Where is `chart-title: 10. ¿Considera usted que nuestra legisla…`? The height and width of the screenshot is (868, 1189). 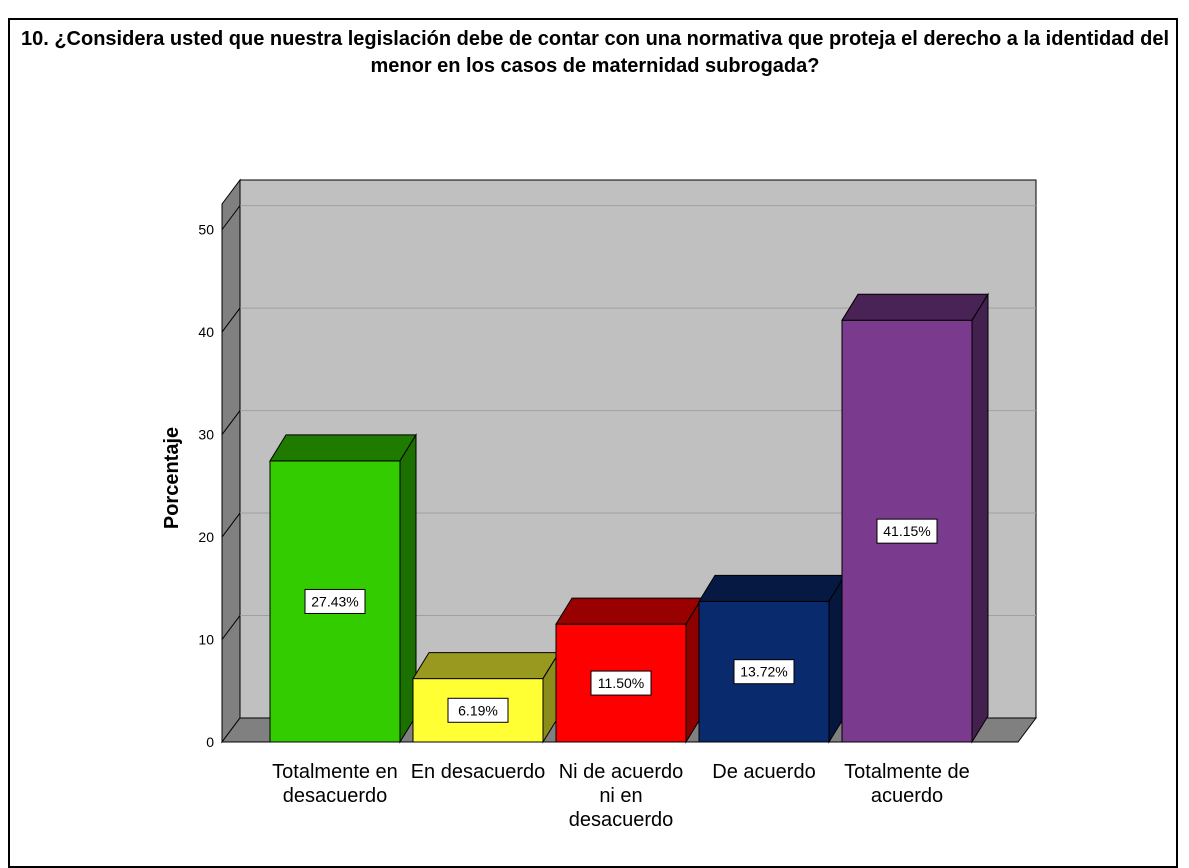
chart-title: 10. ¿Considera usted que nuestra legisla… is located at coordinates (595, 52).